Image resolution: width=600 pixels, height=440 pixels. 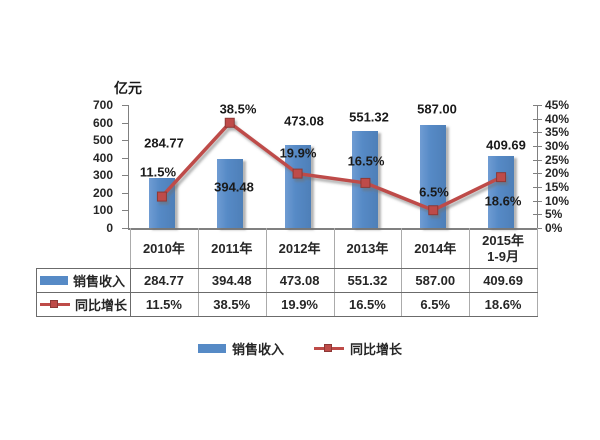 What do you see at coordinates (102, 175) in the screenshot?
I see `left-axis-tick-label: 300` at bounding box center [102, 175].